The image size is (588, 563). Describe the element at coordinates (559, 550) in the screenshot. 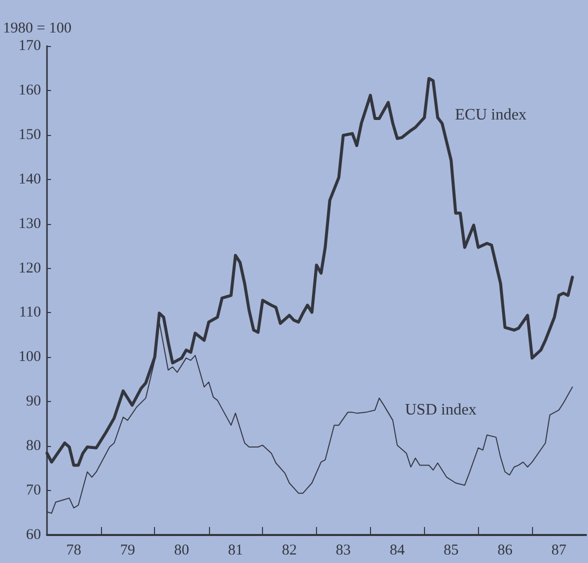

I see `x-tick-label: 87` at that location.